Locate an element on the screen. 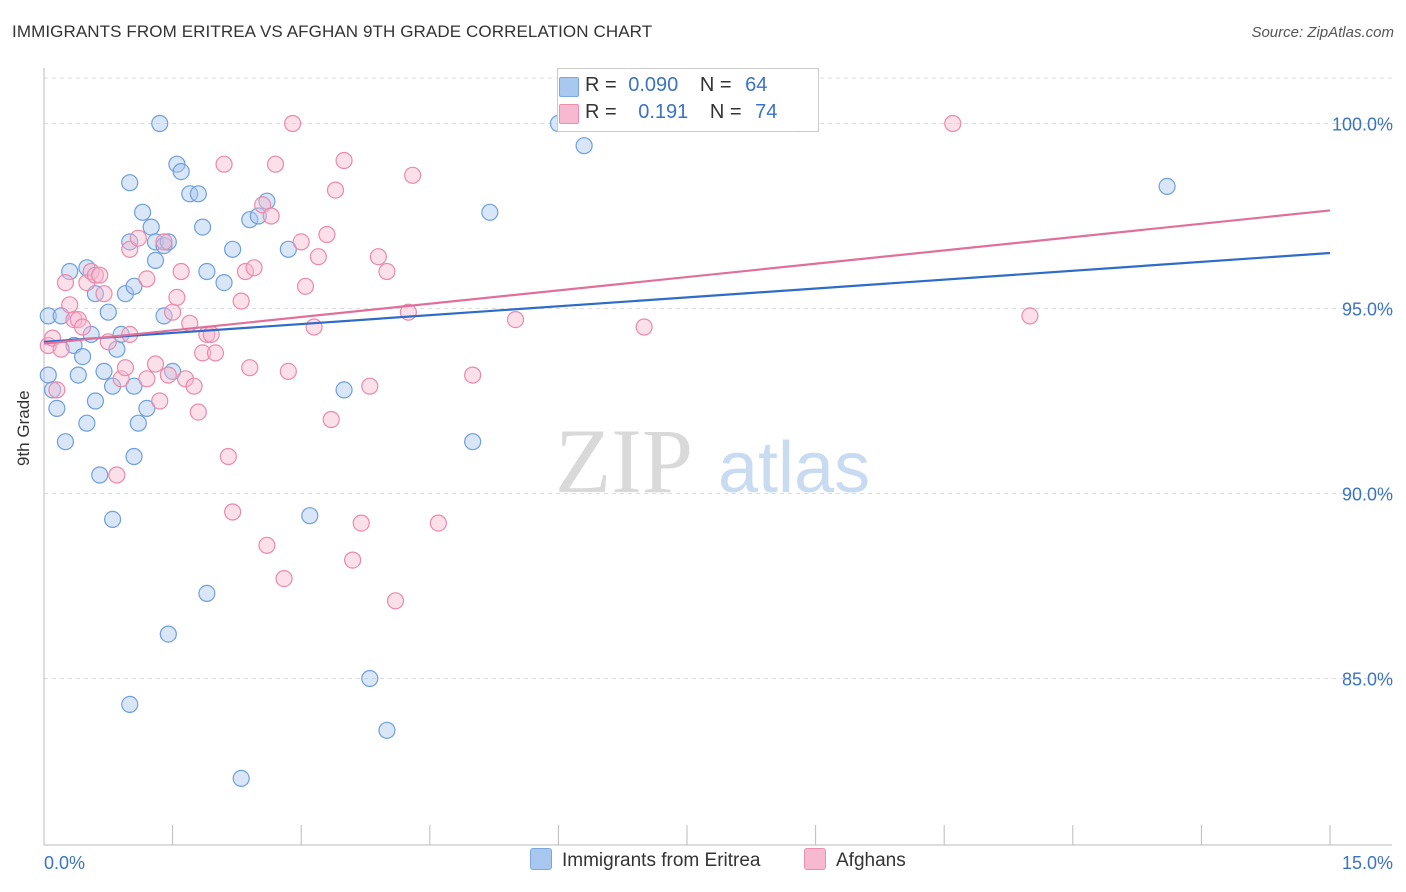 Image resolution: width=1406 pixels, height=892 pixels. x-tick-label: 0.0% is located at coordinates (64, 863).